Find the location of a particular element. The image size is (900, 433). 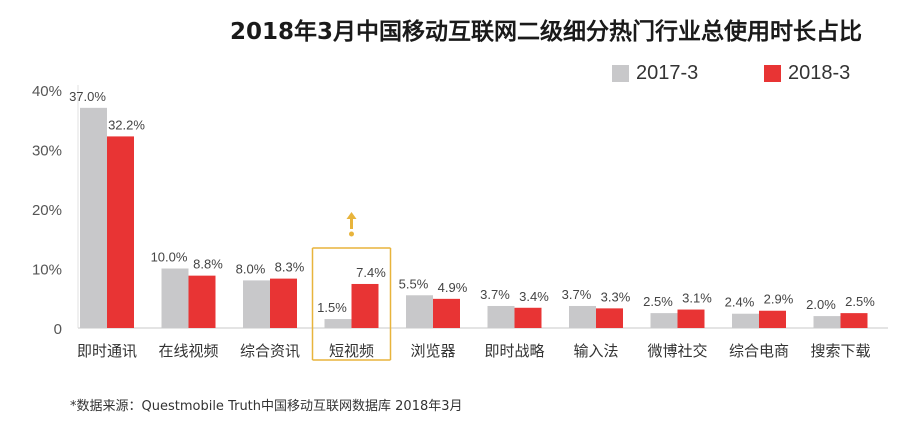

data-label: 1.5% is located at coordinates (332, 307).